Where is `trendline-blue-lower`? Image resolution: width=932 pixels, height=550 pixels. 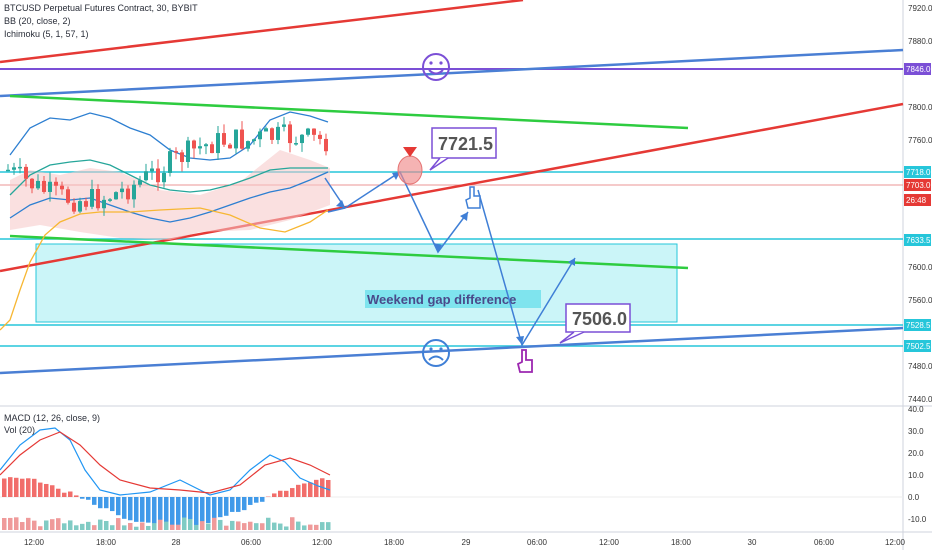 trendline-blue-lower is located at coordinates (452, 350).